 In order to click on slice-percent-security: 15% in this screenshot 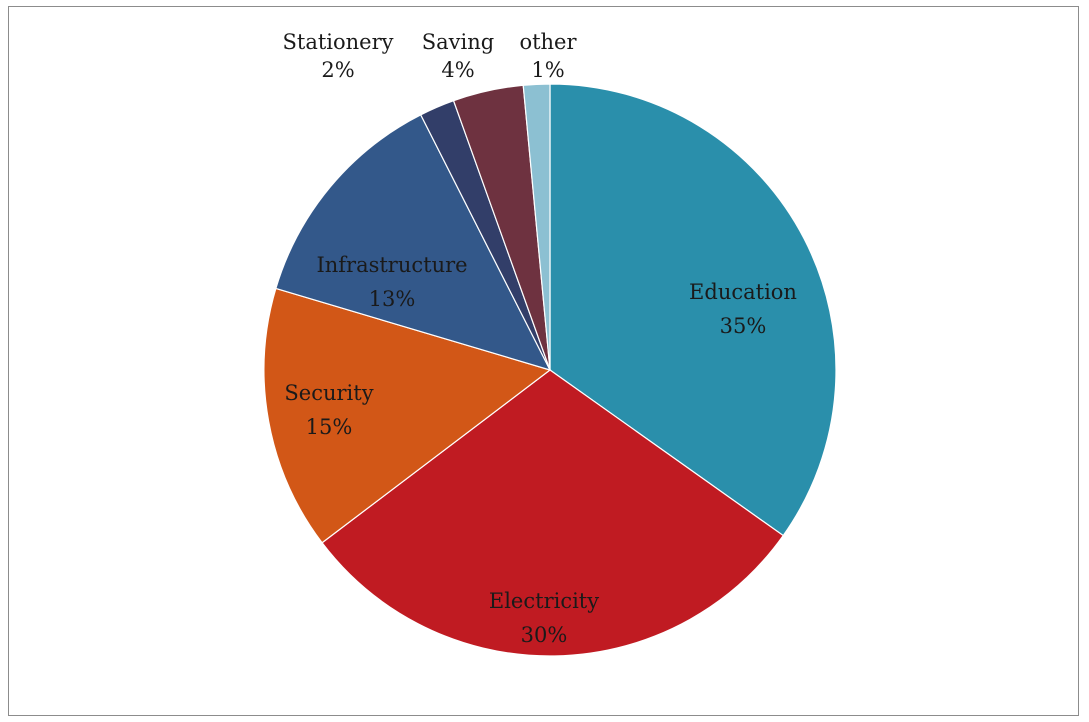, I will do `click(329, 427)`.